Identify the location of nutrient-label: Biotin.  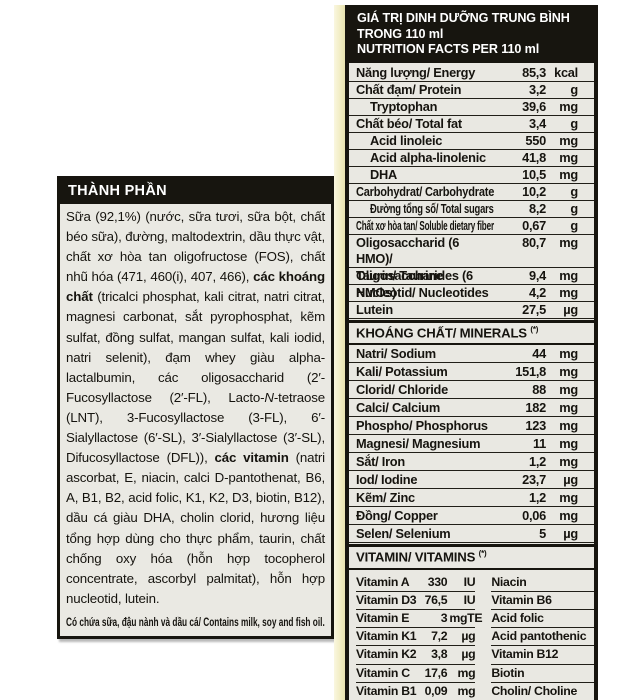
(508, 672).